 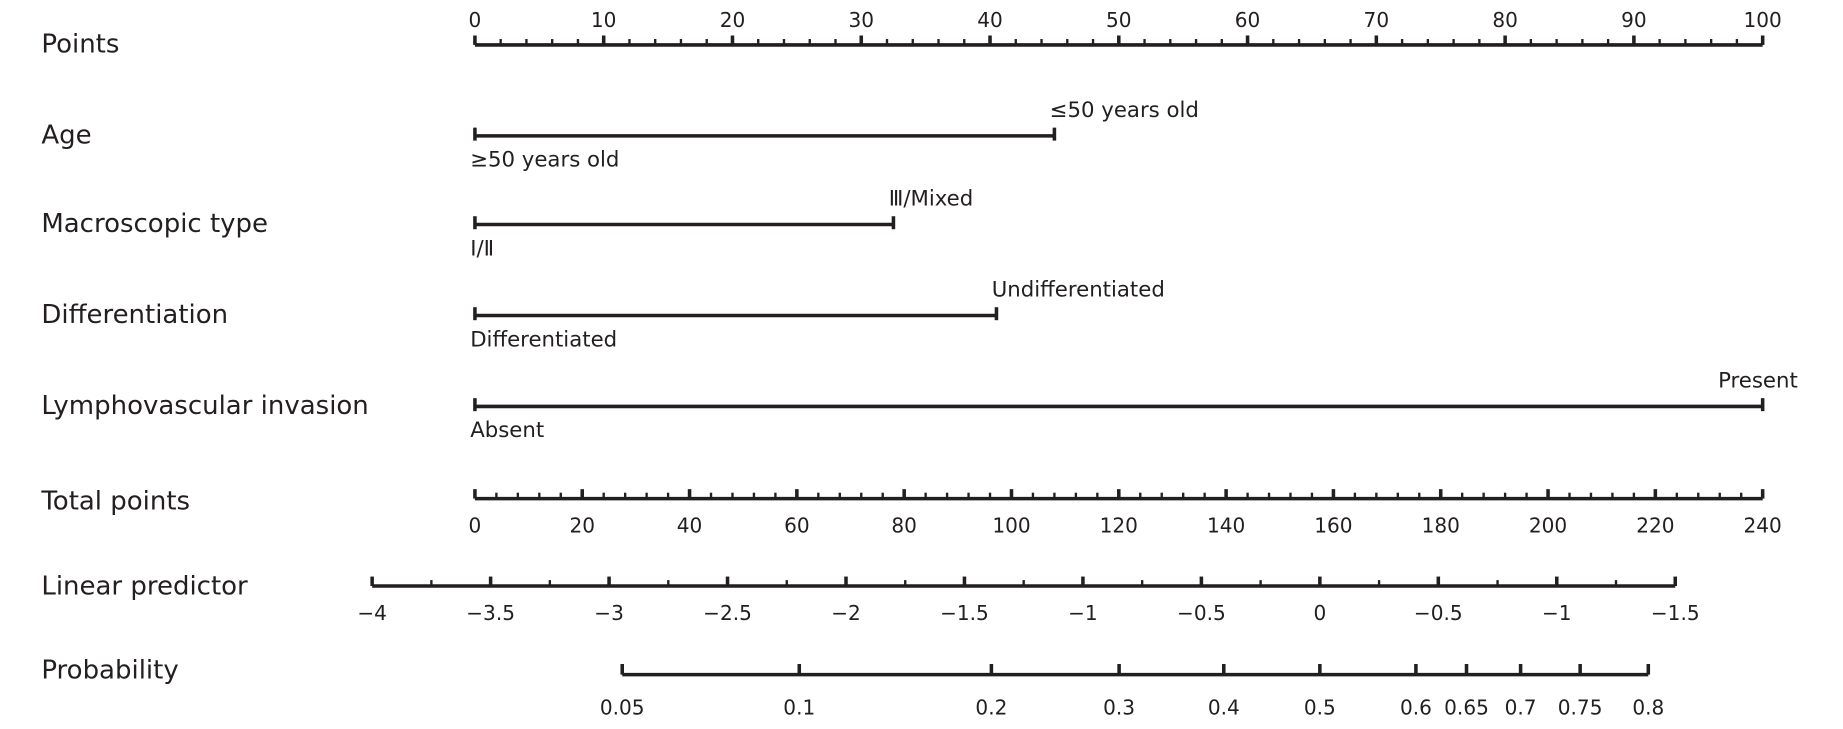 I want to click on level-label: ≥50 years old, so click(x=544, y=160).